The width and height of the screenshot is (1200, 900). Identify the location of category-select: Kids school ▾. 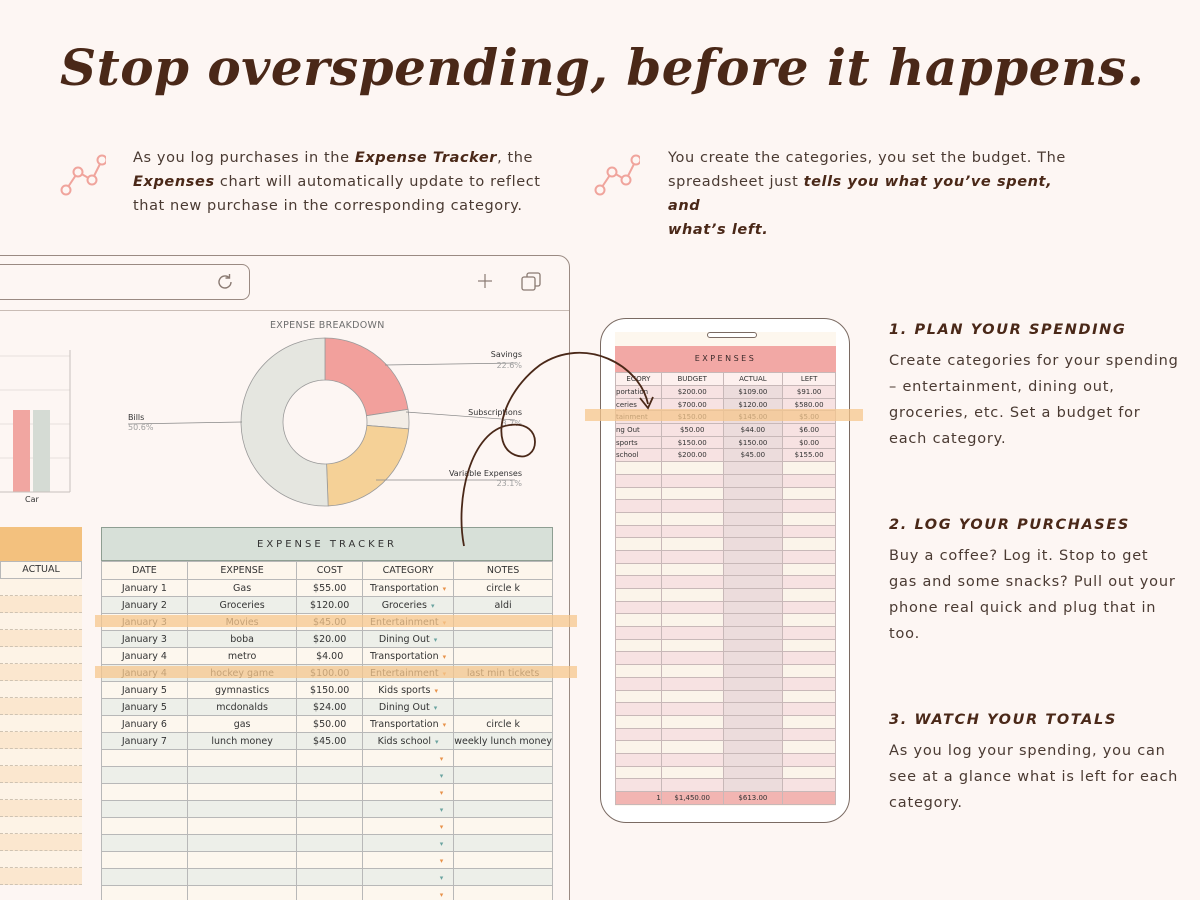
(408, 741).